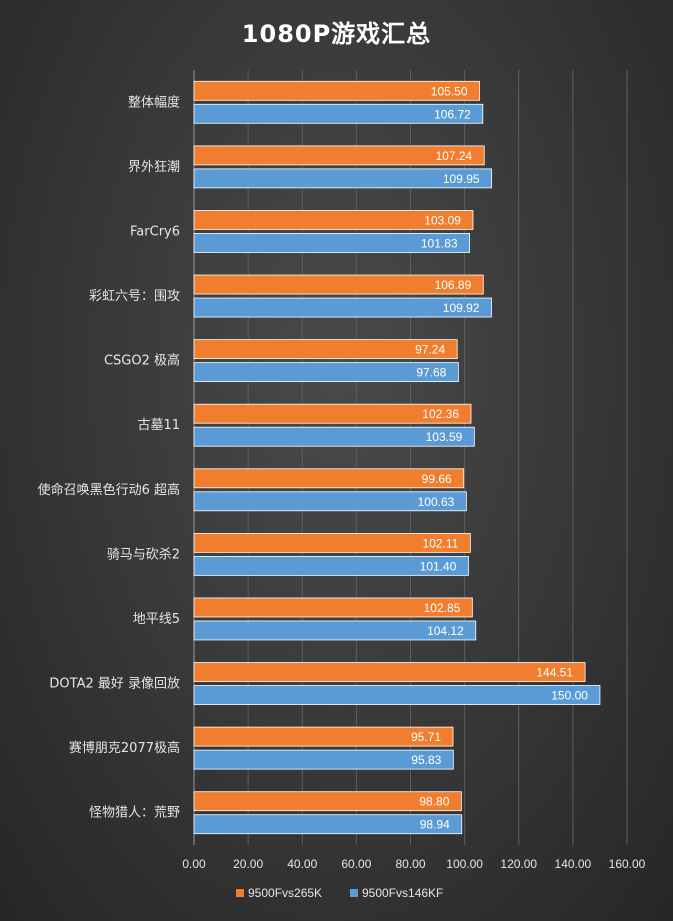 This screenshot has height=921, width=673. What do you see at coordinates (461, 179) in the screenshot?
I see `data-label: 109.95` at bounding box center [461, 179].